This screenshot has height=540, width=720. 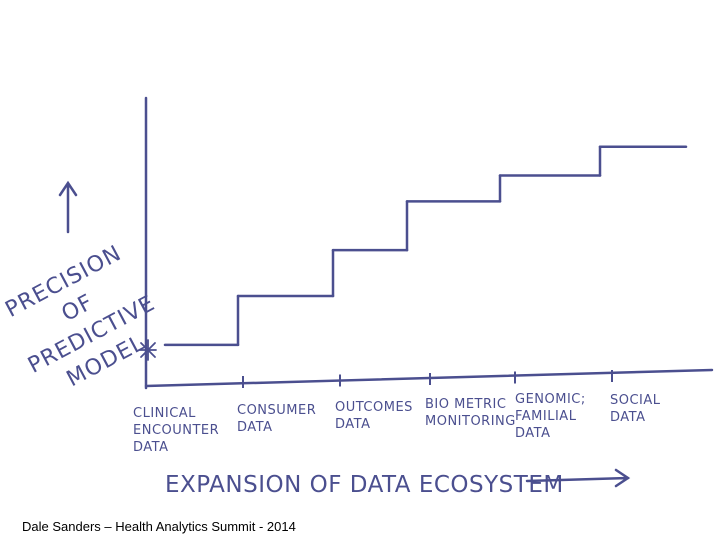 What do you see at coordinates (364, 485) in the screenshot?
I see `x-axis-label: EXPANSION OF DATA ECOSYSTEM` at bounding box center [364, 485].